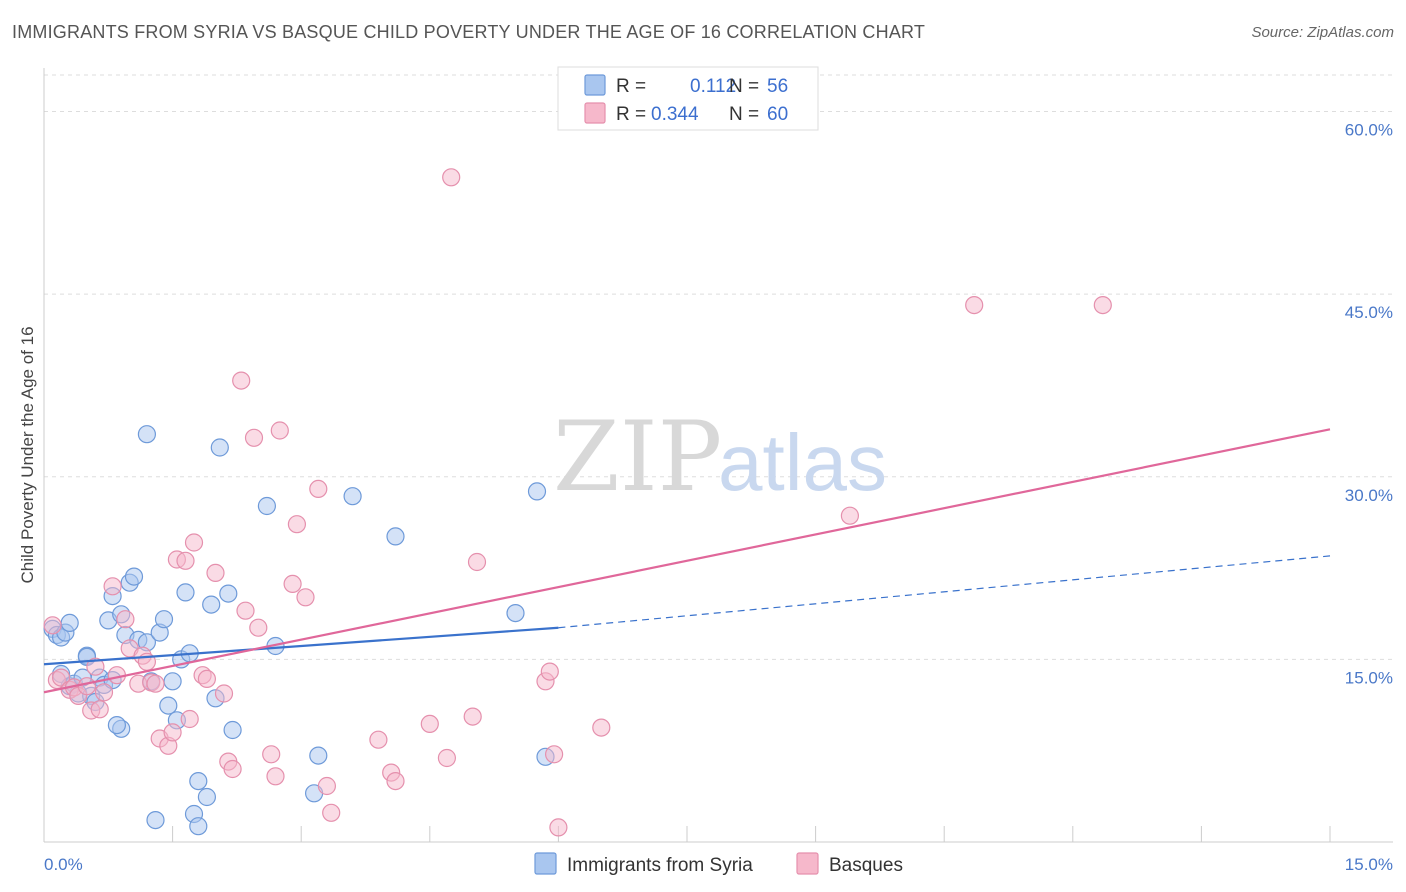 The image size is (1406, 892). What do you see at coordinates (1369, 677) in the screenshot?
I see `y-tick-label-0: 15.0%` at bounding box center [1369, 677].